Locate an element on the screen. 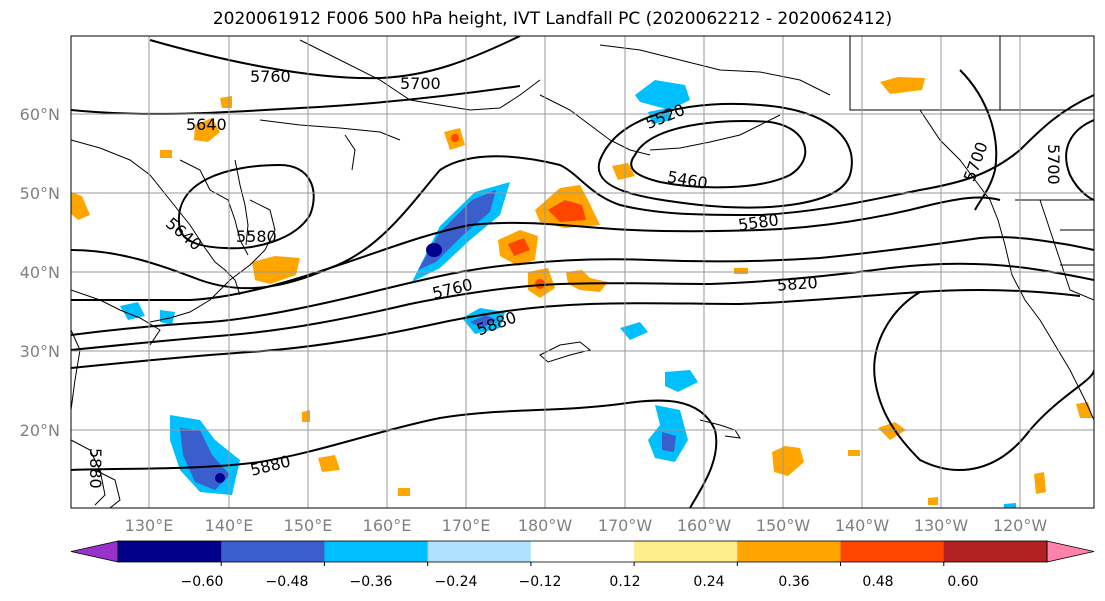 The height and width of the screenshot is (601, 1105). colorbar-frame is located at coordinates (582, 551).